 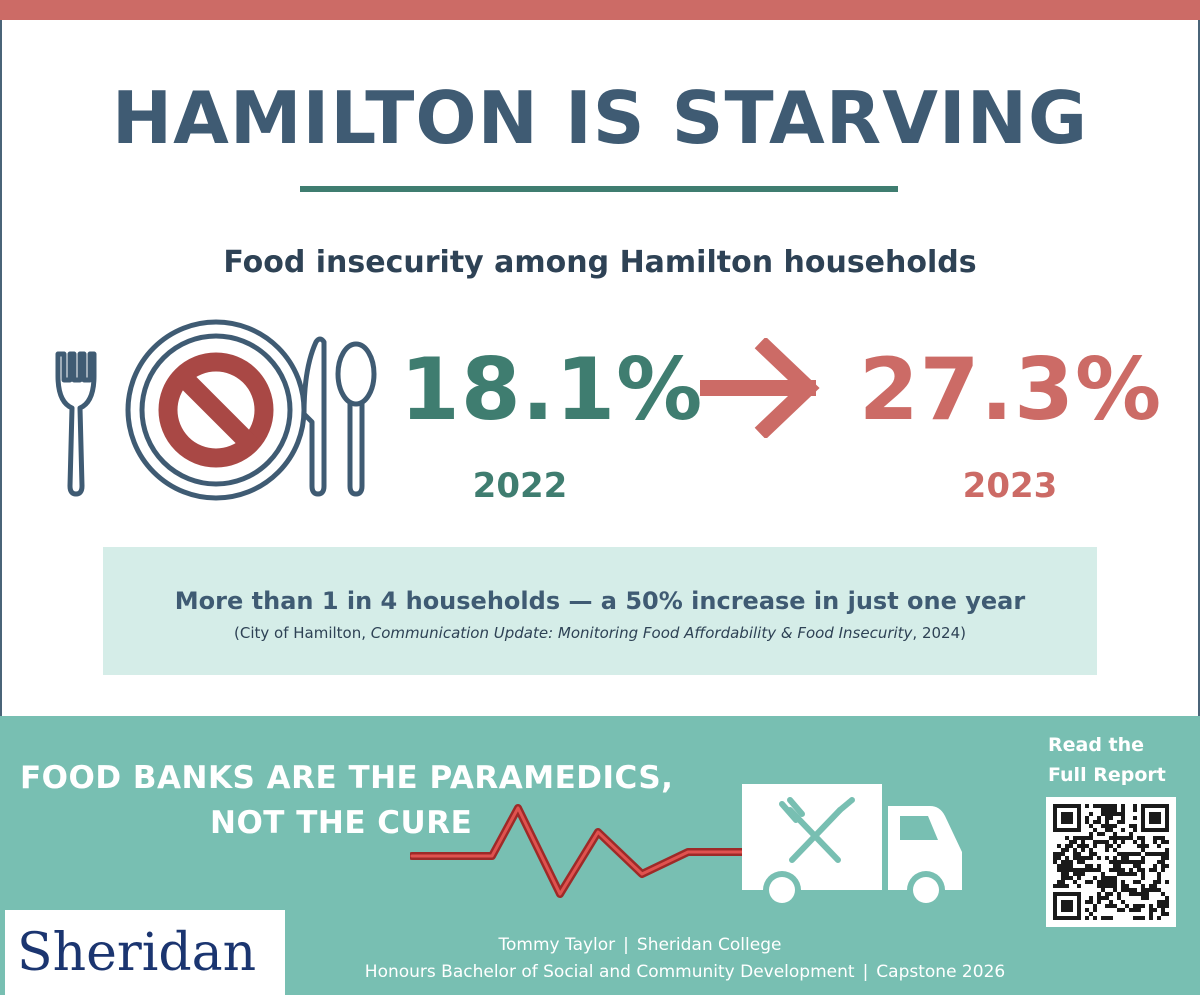 What do you see at coordinates (341, 823) in the screenshot?
I see `slogan-line-2: NOT THE CURE` at bounding box center [341, 823].